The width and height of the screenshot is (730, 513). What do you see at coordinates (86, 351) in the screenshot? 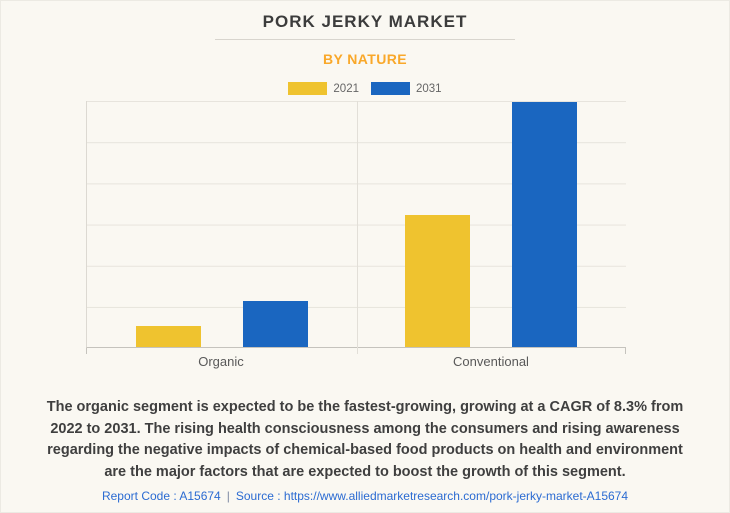
I see `x-axis-tick-left` at bounding box center [86, 351].